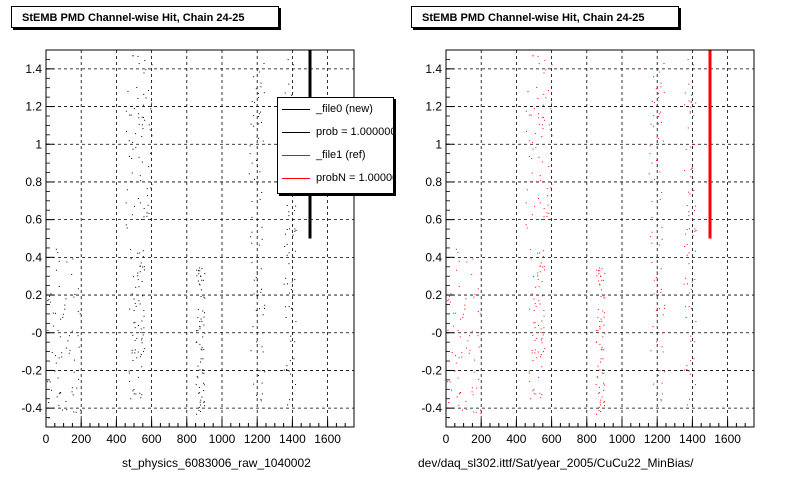 This screenshot has height=480, width=800. I want to click on x-tick-label: 200, so click(81, 439).